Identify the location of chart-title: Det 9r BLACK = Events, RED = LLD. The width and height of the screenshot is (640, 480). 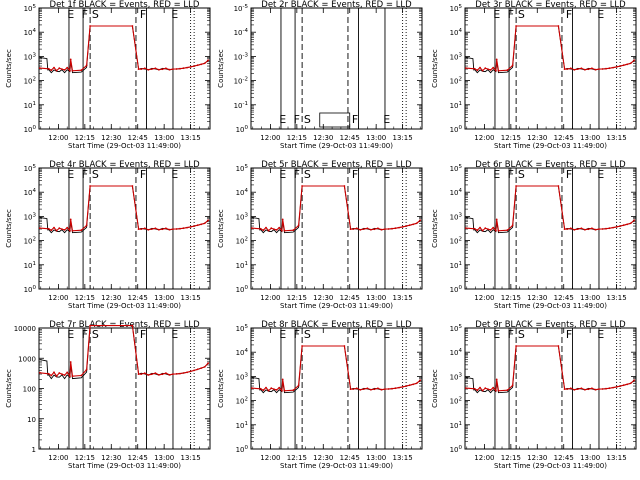
(550, 325).